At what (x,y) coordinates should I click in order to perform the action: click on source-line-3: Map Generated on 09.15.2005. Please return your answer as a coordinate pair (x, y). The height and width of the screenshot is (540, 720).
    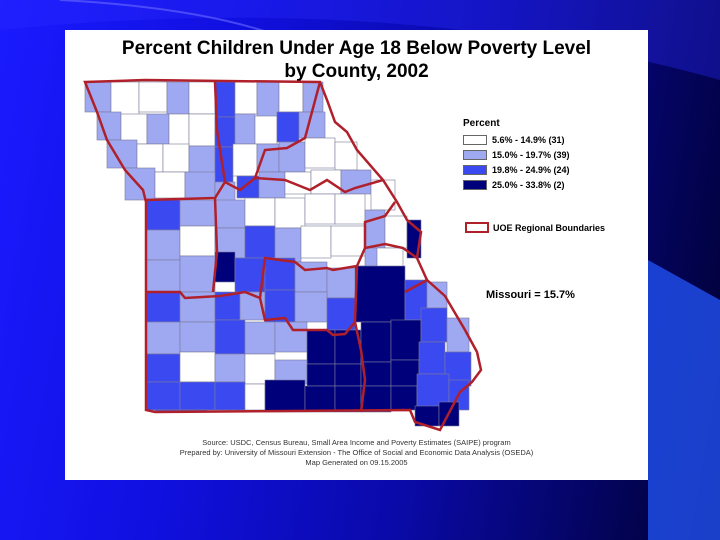
    Looking at the image, I should click on (356, 462).